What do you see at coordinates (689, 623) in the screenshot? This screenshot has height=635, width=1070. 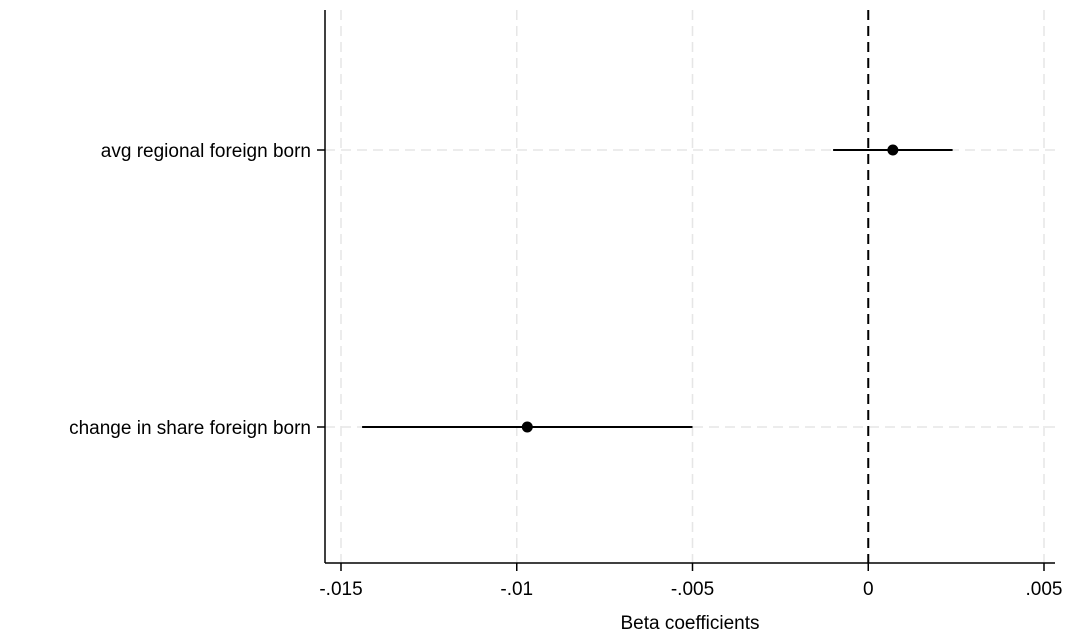 I see `x-axis-title: Beta coefficients` at bounding box center [689, 623].